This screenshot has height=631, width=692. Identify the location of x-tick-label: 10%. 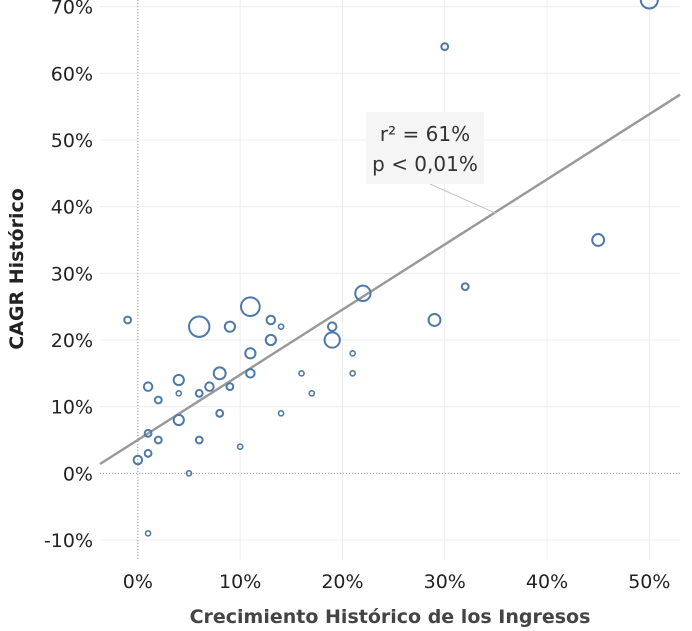
(240, 582).